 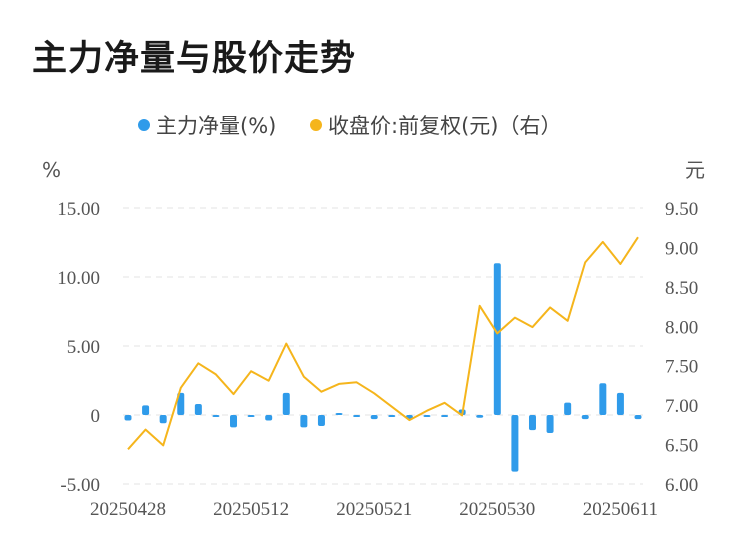 I want to click on y-left-tick-label: 15.00, so click(x=78, y=209).